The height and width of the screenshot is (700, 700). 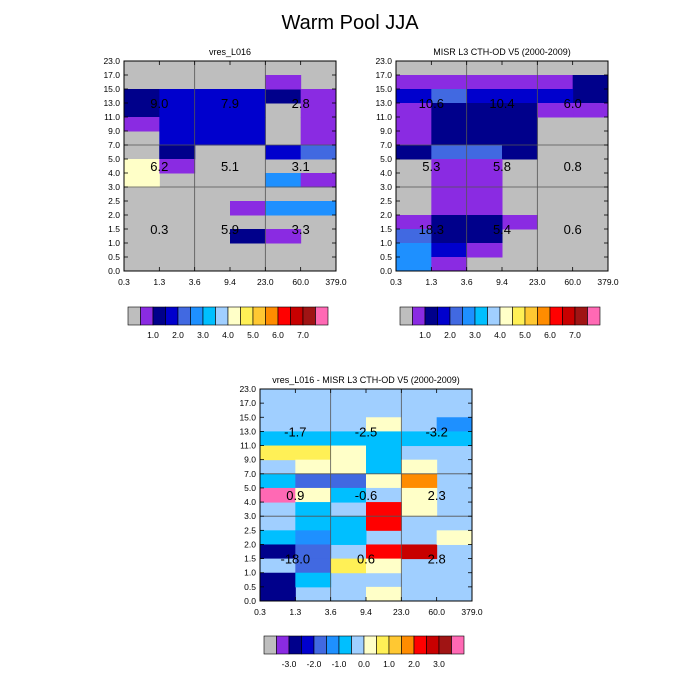 I want to click on panel-title: vres_L016, so click(x=230, y=52).